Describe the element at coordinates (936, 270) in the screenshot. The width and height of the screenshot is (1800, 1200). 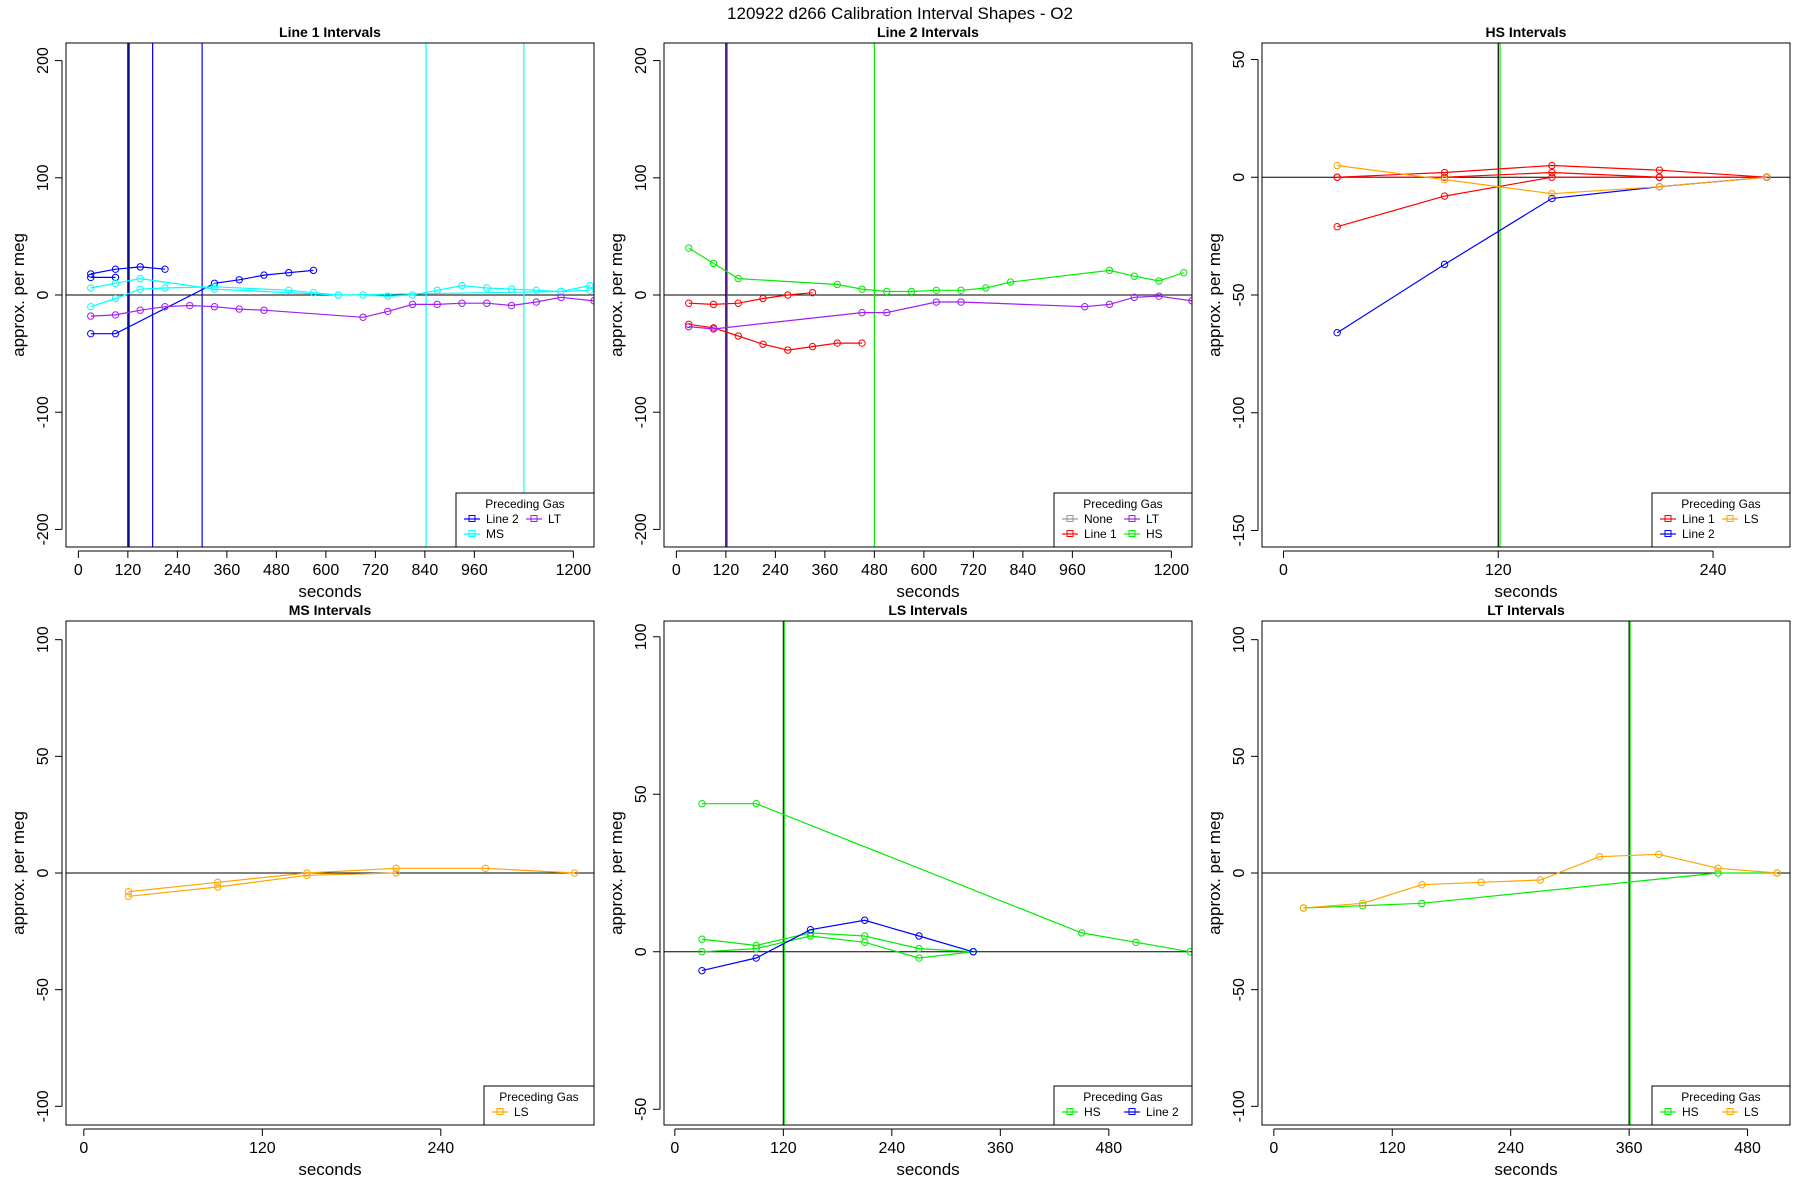
I see `series-hs` at that location.